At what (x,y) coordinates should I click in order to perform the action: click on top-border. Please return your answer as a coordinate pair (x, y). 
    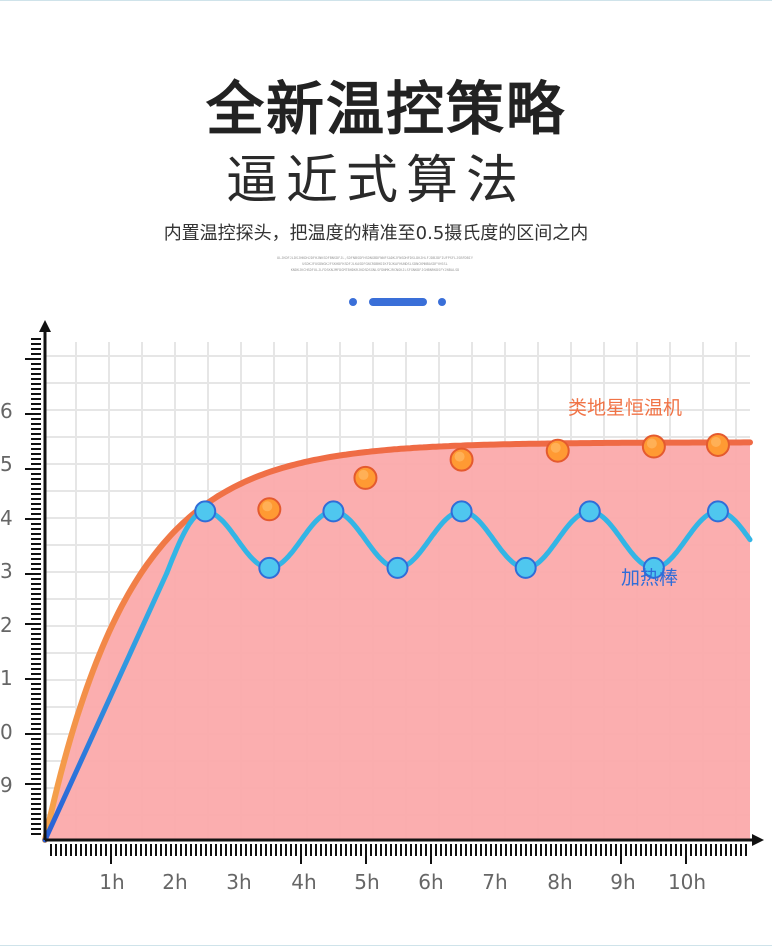
    Looking at the image, I should click on (386, 0).